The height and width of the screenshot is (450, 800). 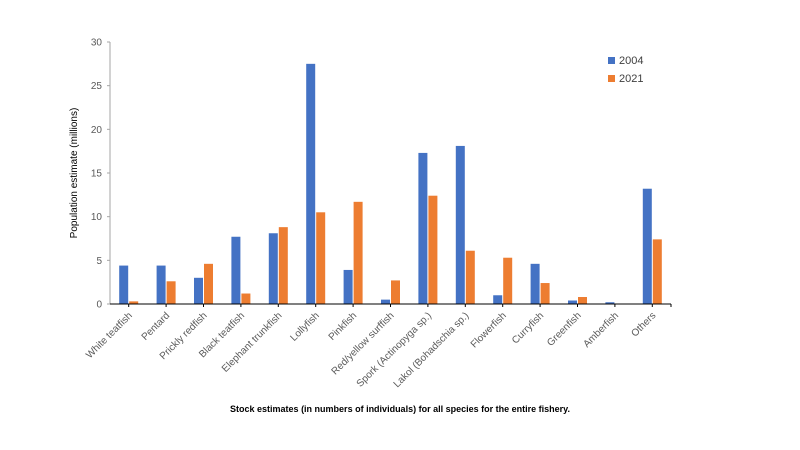 What do you see at coordinates (74, 173) in the screenshot?
I see `y-axis-title: Population estimate (millions)` at bounding box center [74, 173].